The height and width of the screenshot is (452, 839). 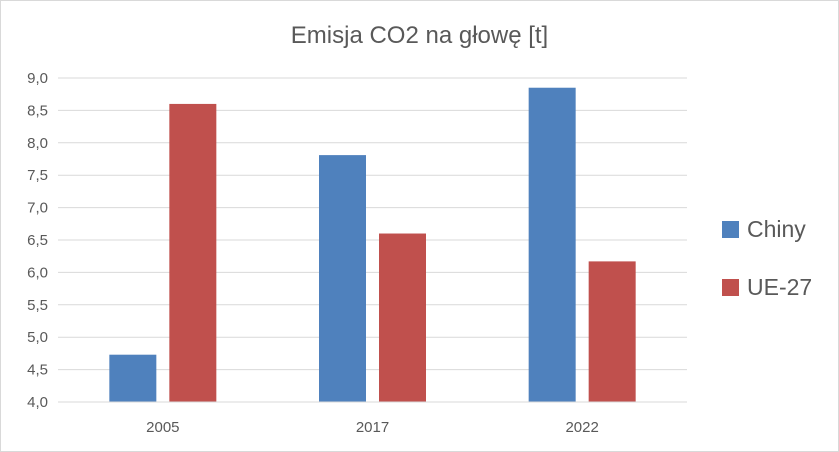 What do you see at coordinates (37, 208) in the screenshot?
I see `y-tick-label: 7,0` at bounding box center [37, 208].